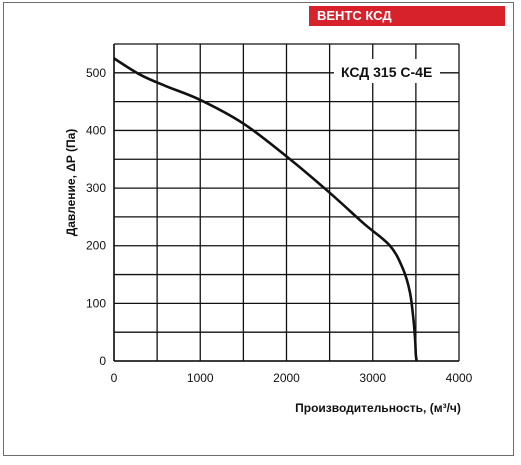 This screenshot has width=521, height=465. Describe the element at coordinates (96, 303) in the screenshot. I see `y-tick-label: 100` at that location.